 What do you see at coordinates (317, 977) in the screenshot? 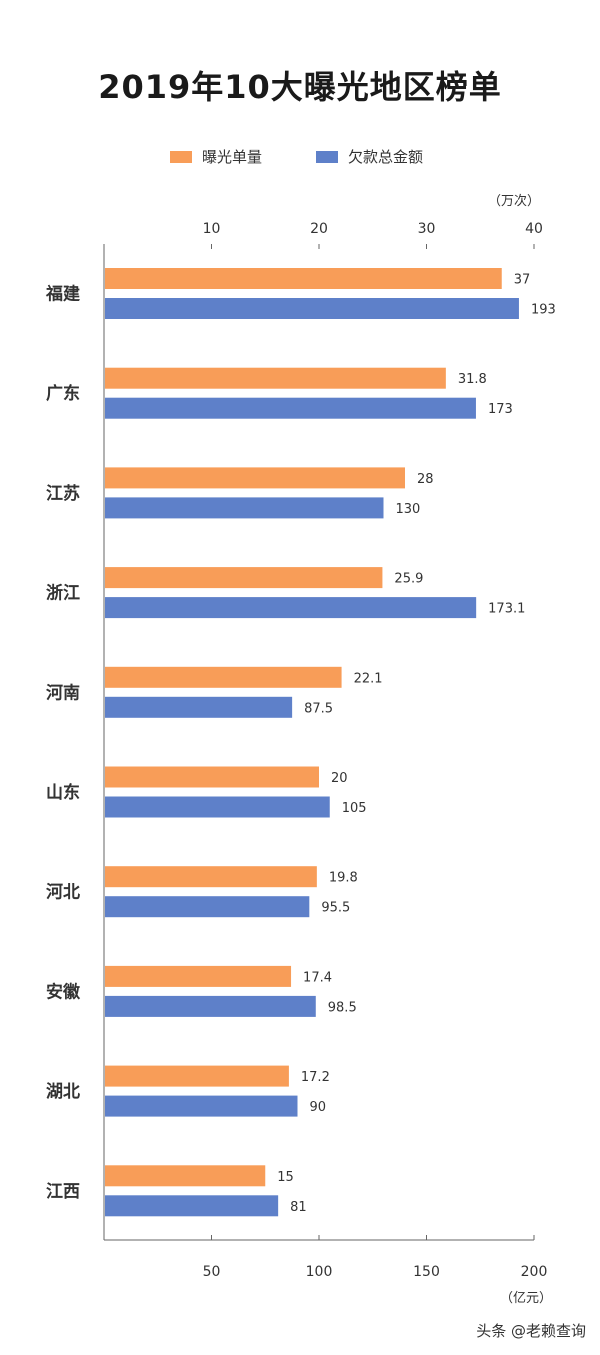
I see `data-label-exposure-count: 17.4` at bounding box center [317, 977].